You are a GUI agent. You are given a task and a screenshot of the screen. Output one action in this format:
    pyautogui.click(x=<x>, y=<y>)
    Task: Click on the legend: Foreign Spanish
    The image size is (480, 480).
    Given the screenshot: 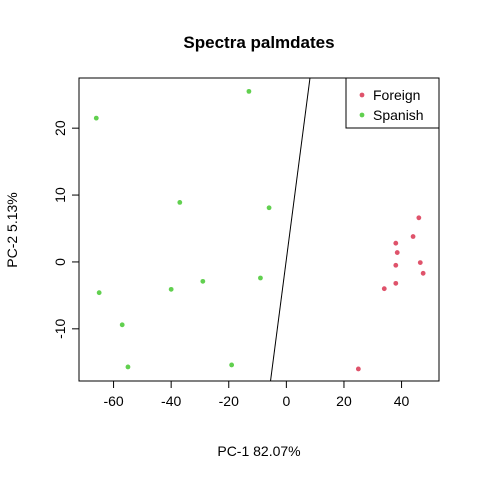 What is the action you would take?
    pyautogui.click(x=392, y=103)
    